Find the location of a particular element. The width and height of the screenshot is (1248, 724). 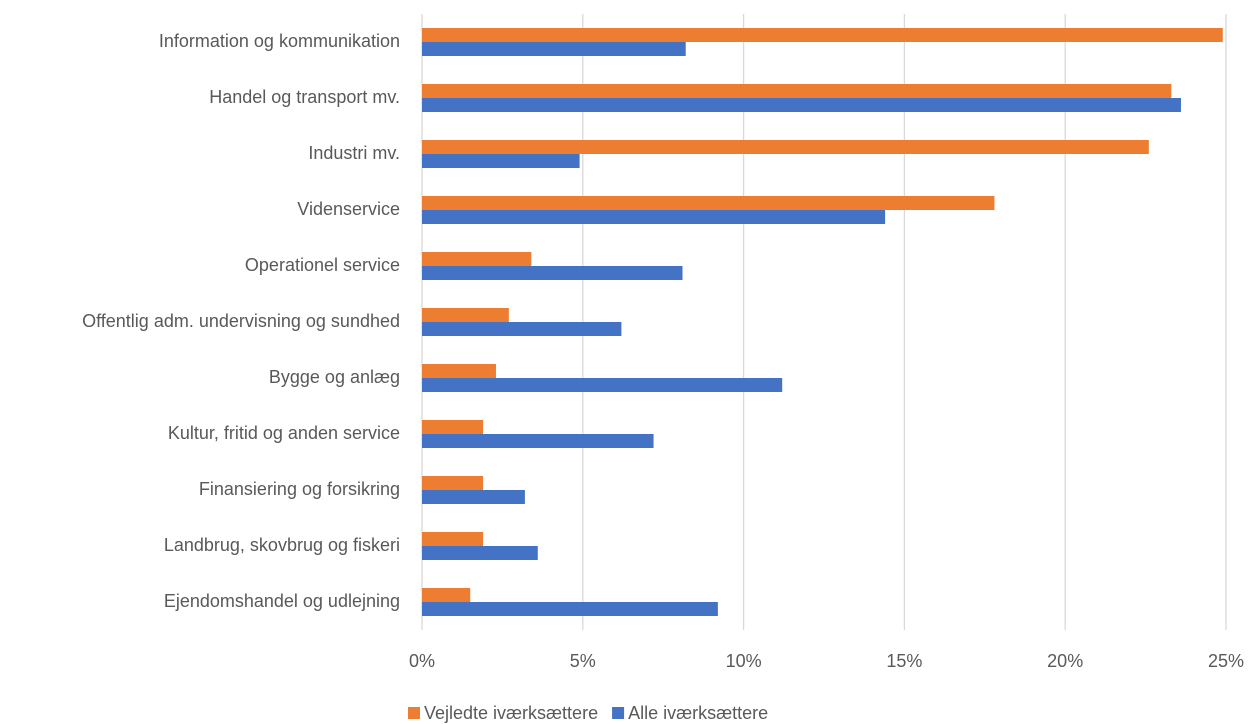

y-tick-label: Offentlig adm. undervisning og sundhed is located at coordinates (241, 321).